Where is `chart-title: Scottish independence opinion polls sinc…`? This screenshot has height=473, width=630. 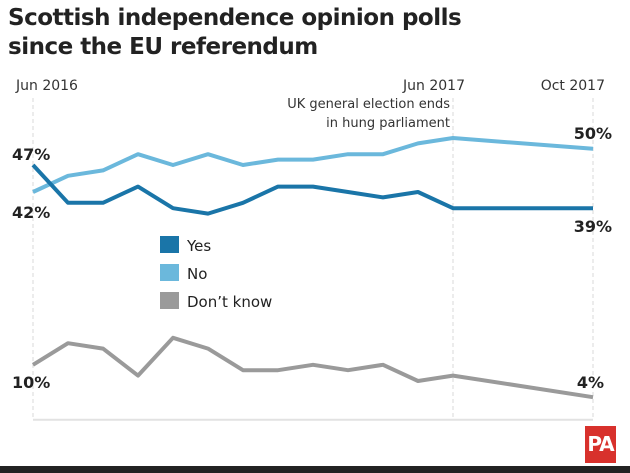
chart-title: Scottish independence opinion polls sinc… is located at coordinates (235, 32).